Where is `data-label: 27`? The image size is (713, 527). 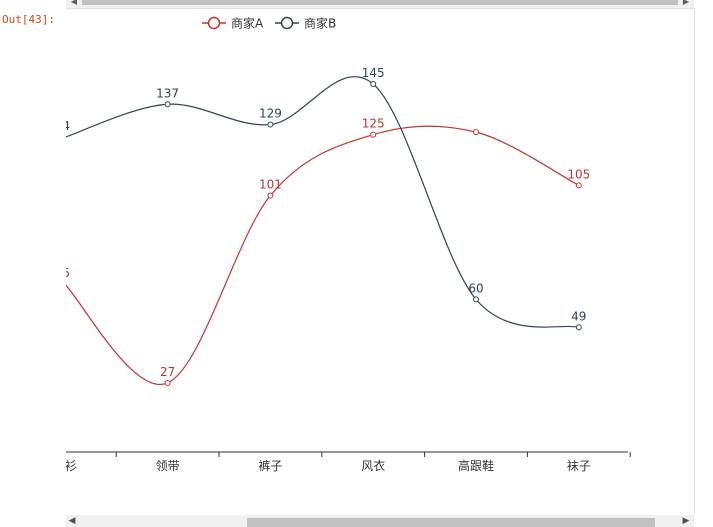
data-label: 27 is located at coordinates (167, 372).